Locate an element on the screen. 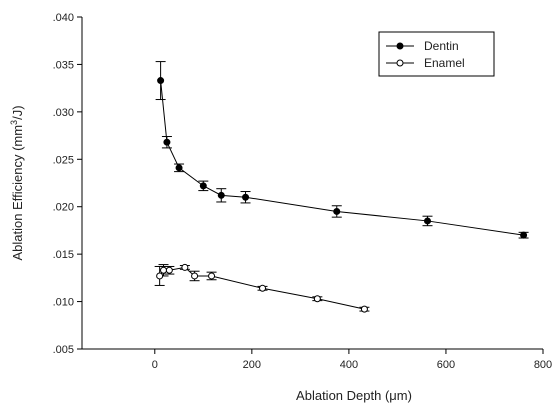 This screenshot has height=408, width=555. legend-box is located at coordinates (436, 54).